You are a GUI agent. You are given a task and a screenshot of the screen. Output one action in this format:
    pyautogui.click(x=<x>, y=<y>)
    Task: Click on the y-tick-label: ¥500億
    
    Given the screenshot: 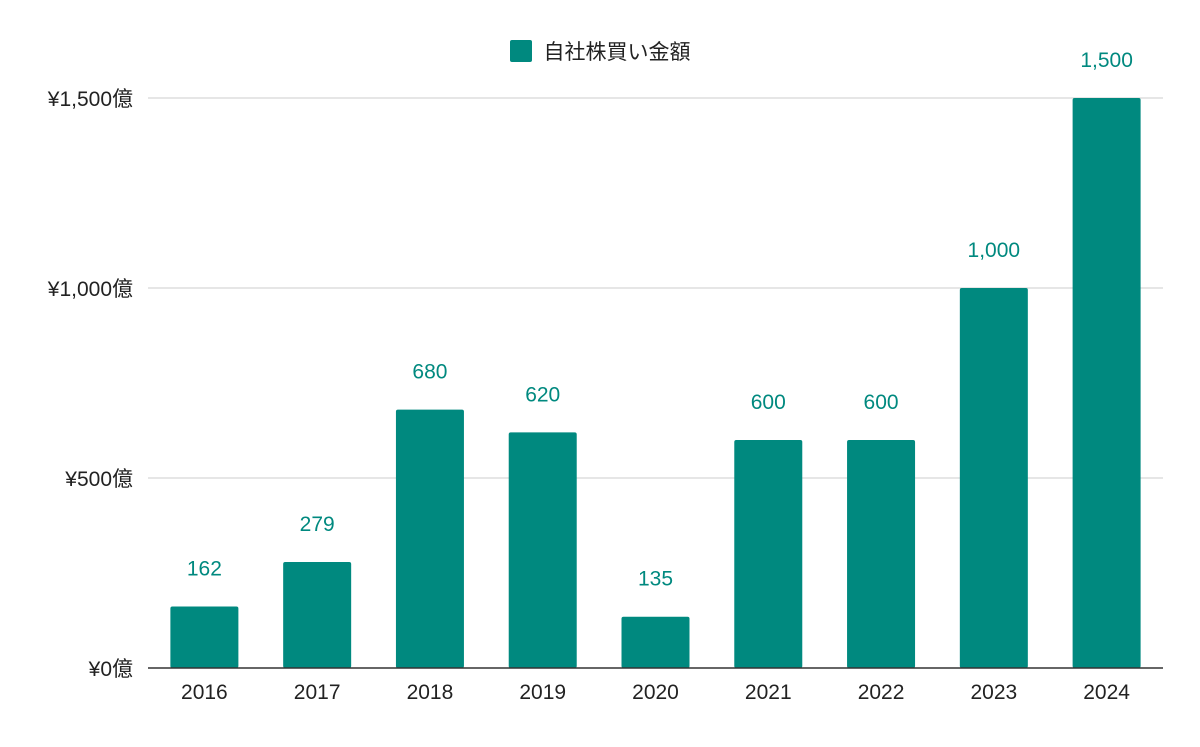 What is the action you would take?
    pyautogui.click(x=98, y=479)
    